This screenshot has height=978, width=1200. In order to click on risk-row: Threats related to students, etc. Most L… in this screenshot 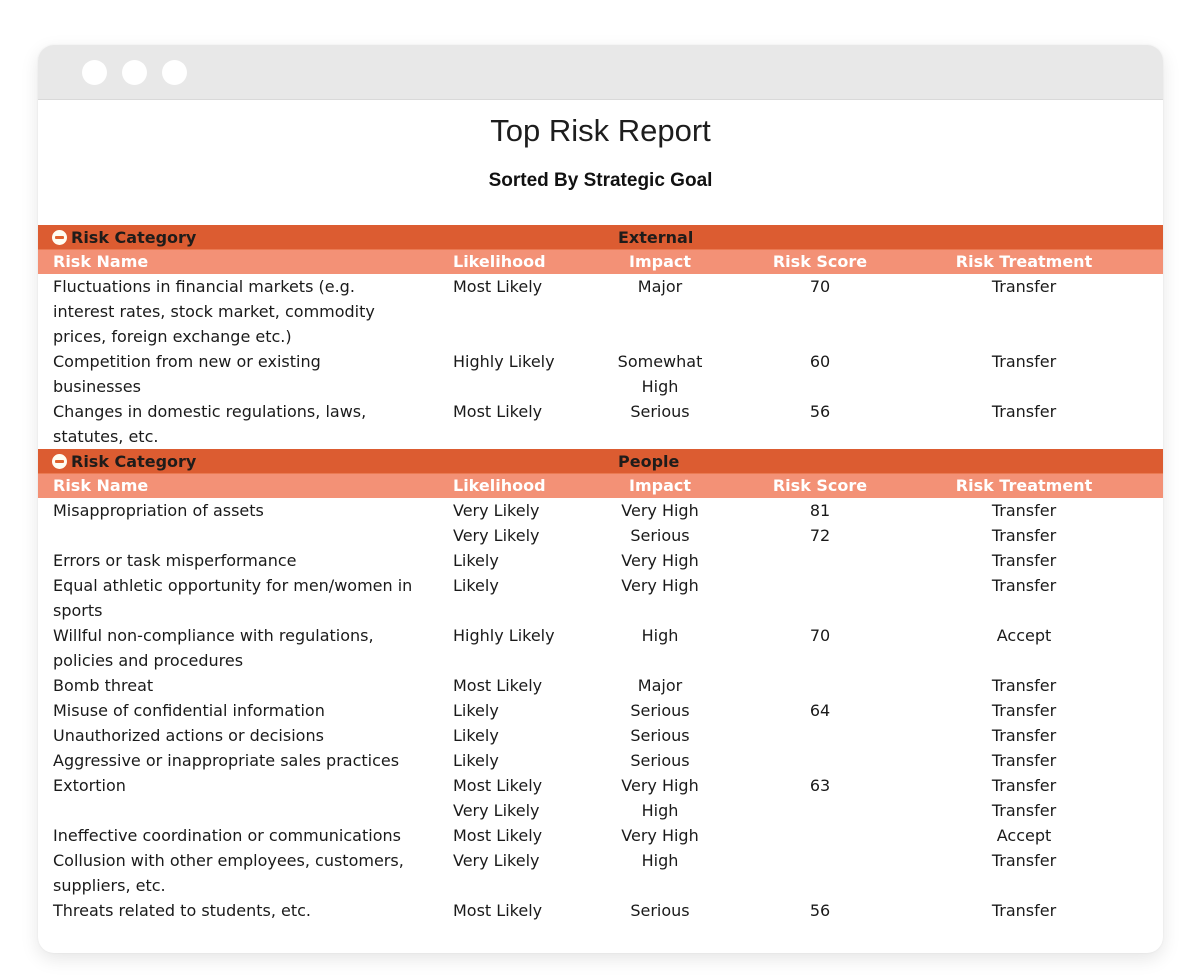, I will do `click(600, 910)`.